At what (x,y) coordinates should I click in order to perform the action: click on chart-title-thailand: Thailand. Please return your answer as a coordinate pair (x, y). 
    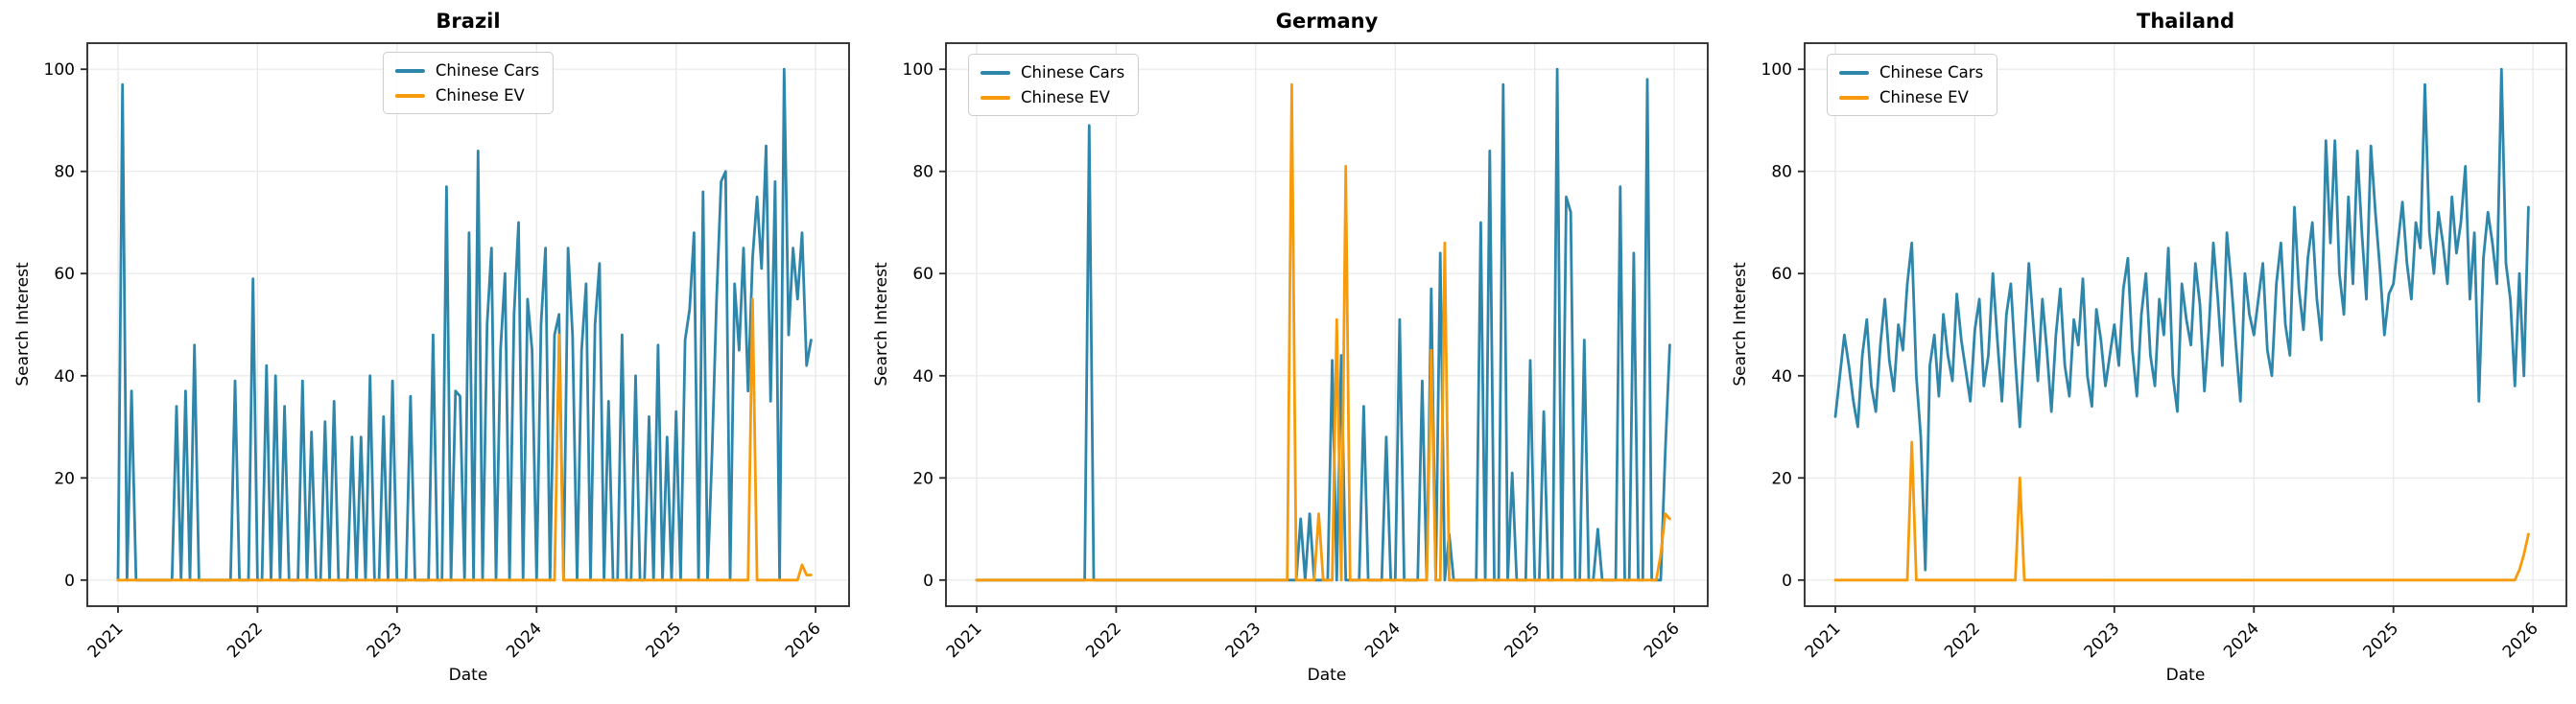
    Looking at the image, I should click on (2185, 21).